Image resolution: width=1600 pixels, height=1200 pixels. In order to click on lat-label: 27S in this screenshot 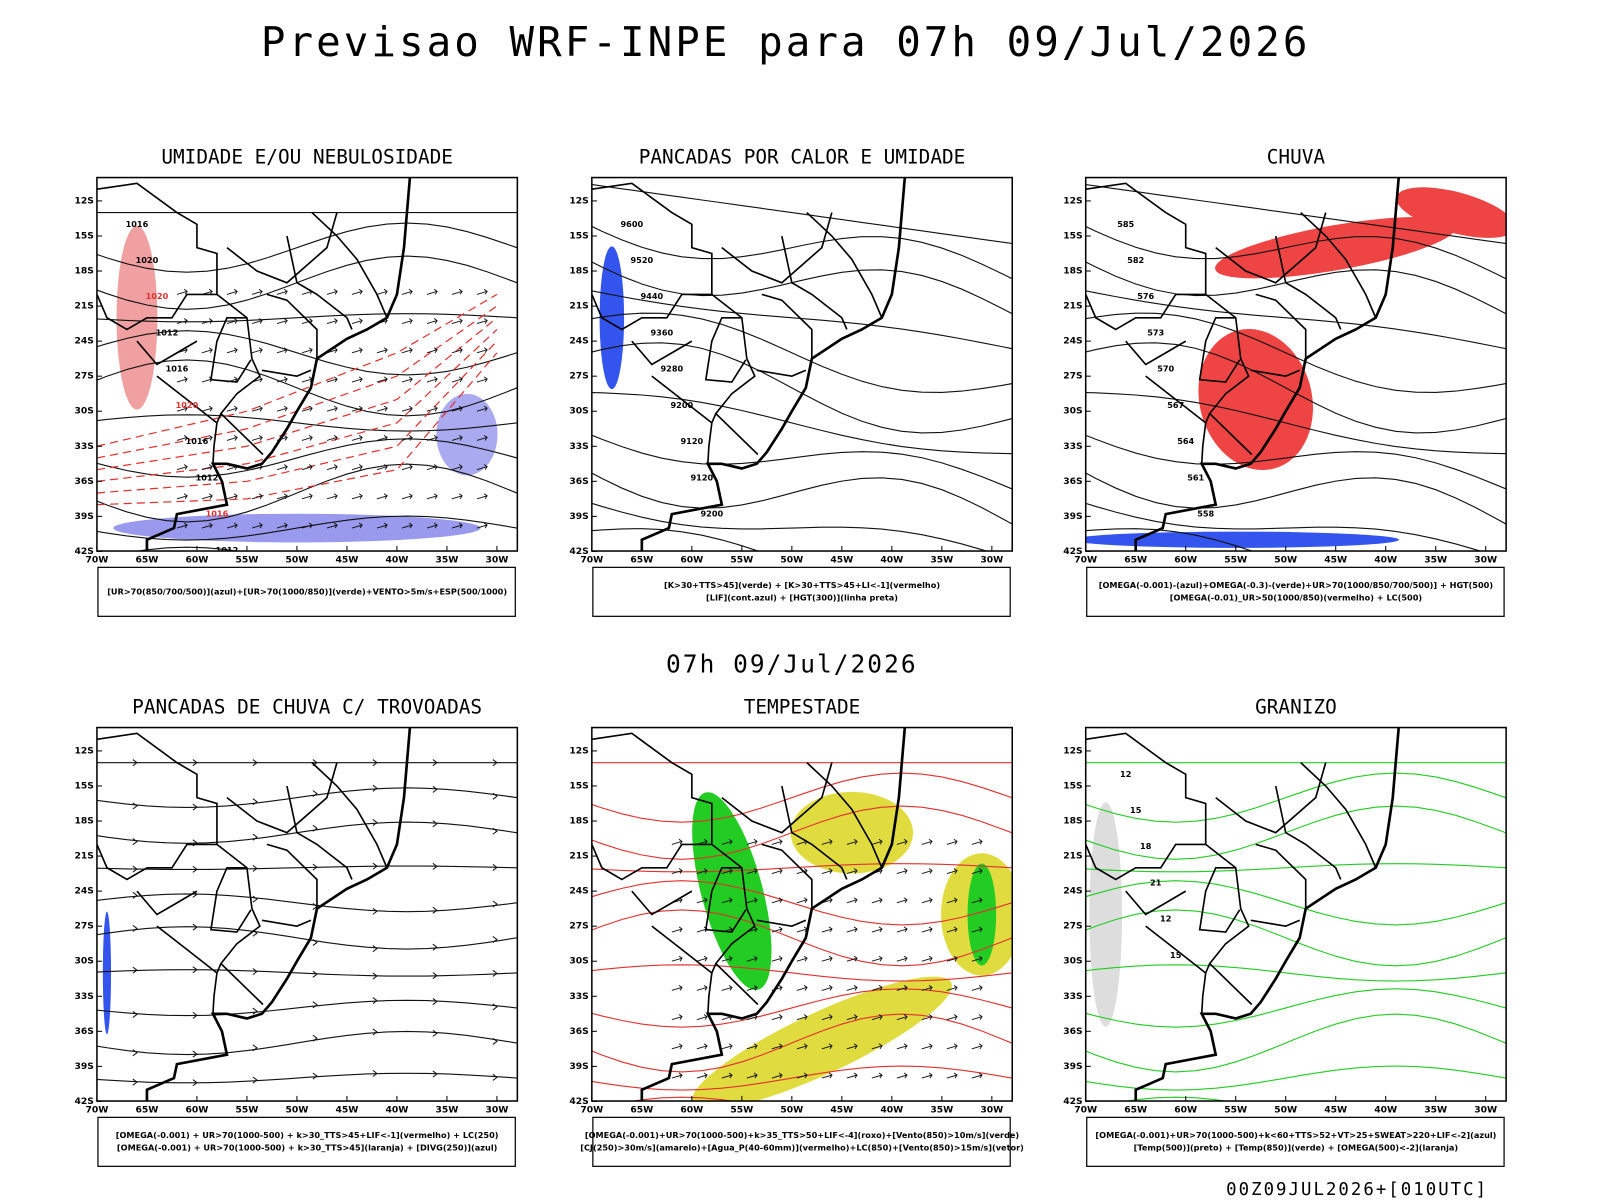, I will do `click(578, 926)`.